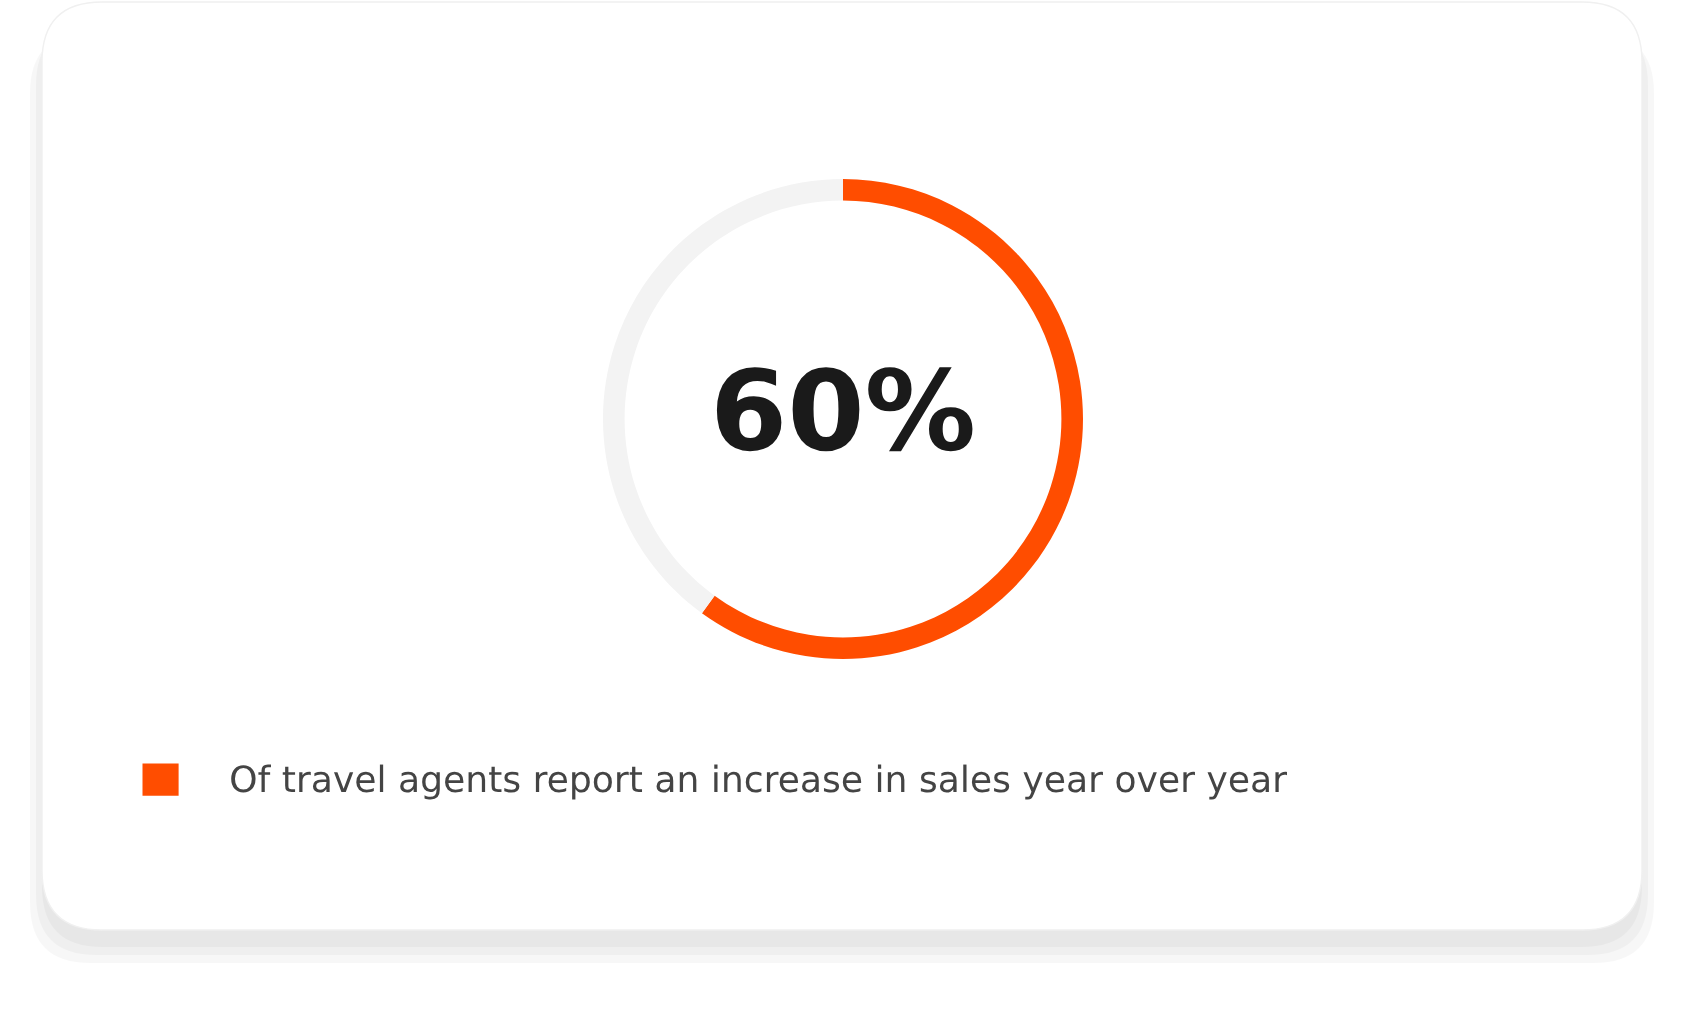 This screenshot has width=1684, height=1012. I want to click on legend-label: Of travel agents report an increase in sales year over year, so click(759, 782).